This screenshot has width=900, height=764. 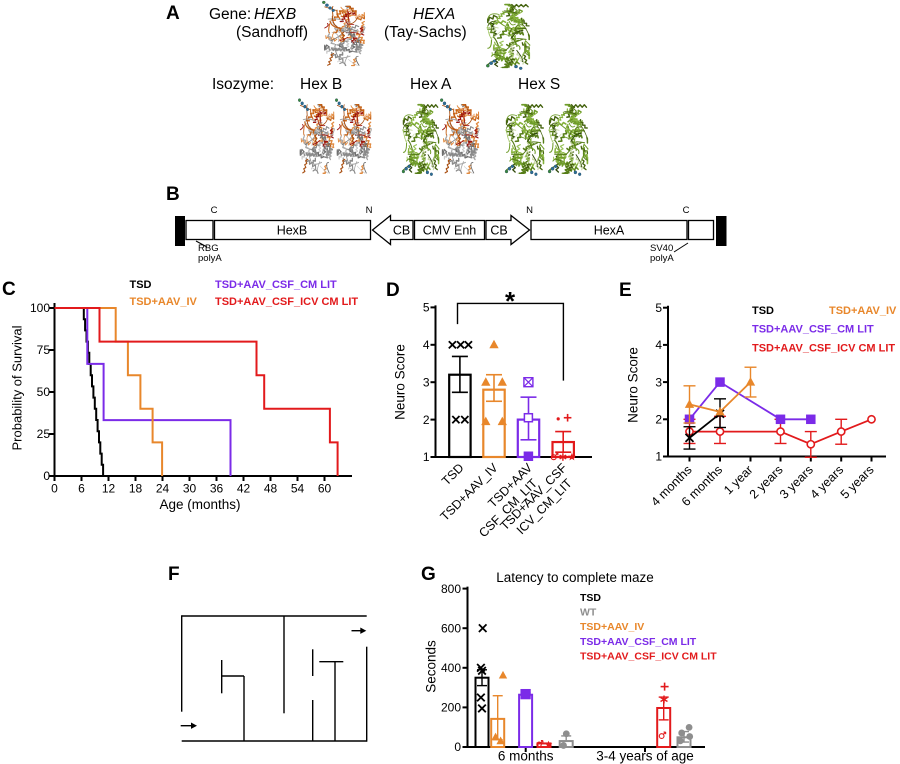 What do you see at coordinates (44, 392) in the screenshot?
I see `svg-text: 50` at bounding box center [44, 392].